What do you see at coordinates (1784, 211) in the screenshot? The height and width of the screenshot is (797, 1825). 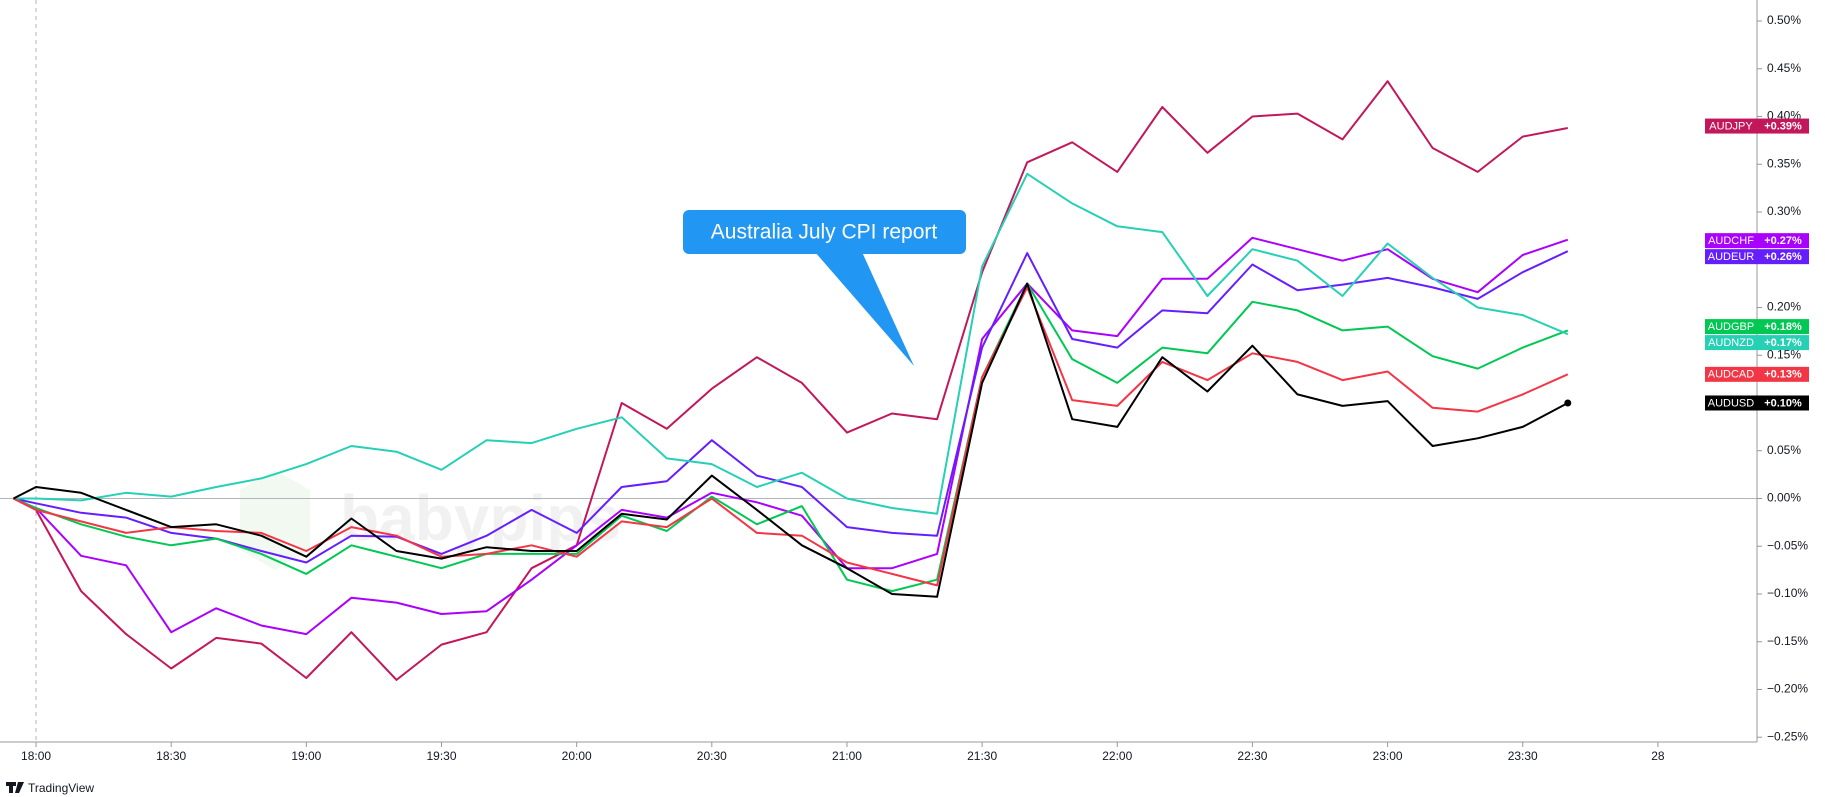 I see `y-tick-label: 0.30%` at bounding box center [1784, 211].